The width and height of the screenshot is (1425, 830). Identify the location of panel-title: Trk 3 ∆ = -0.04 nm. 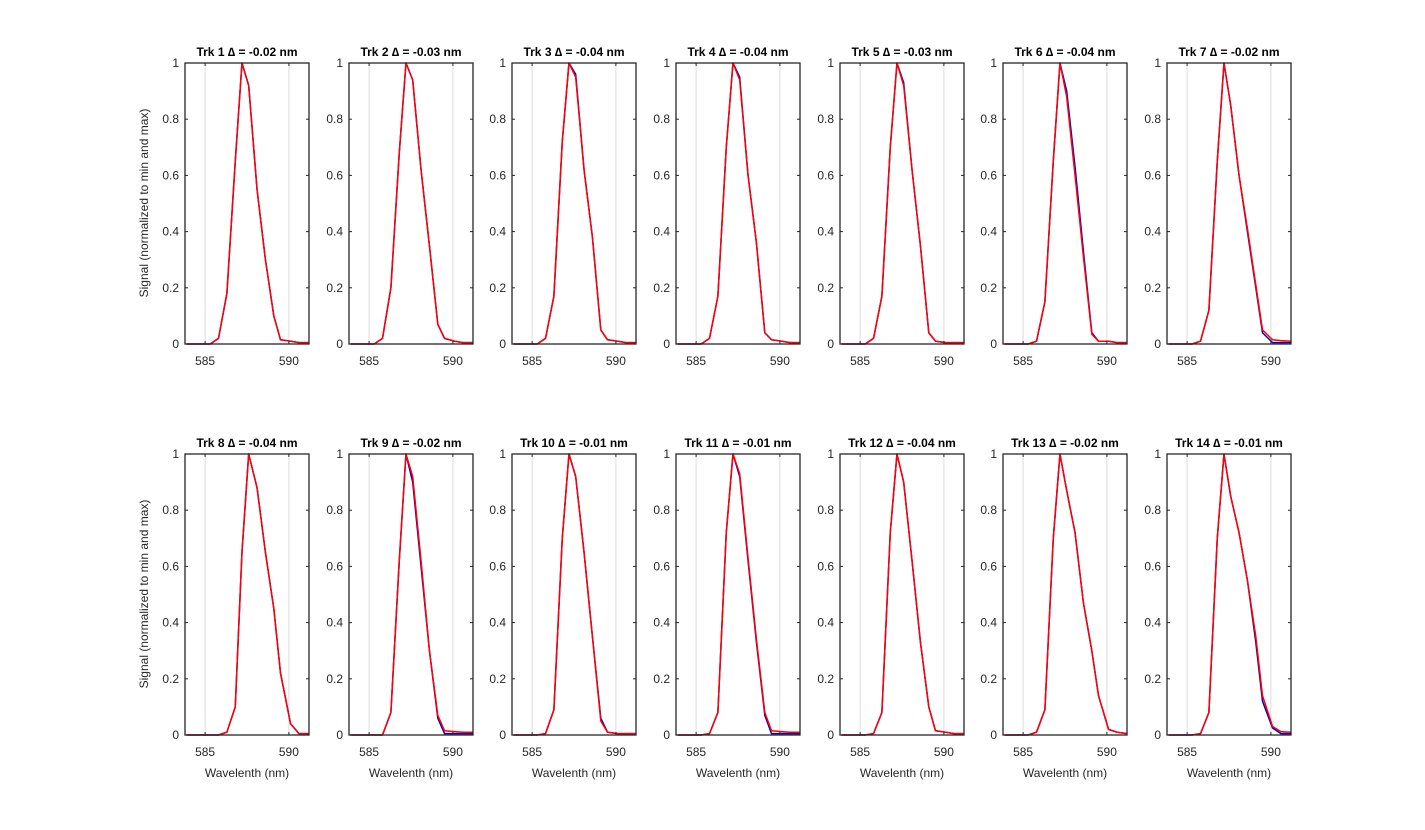
(573, 52).